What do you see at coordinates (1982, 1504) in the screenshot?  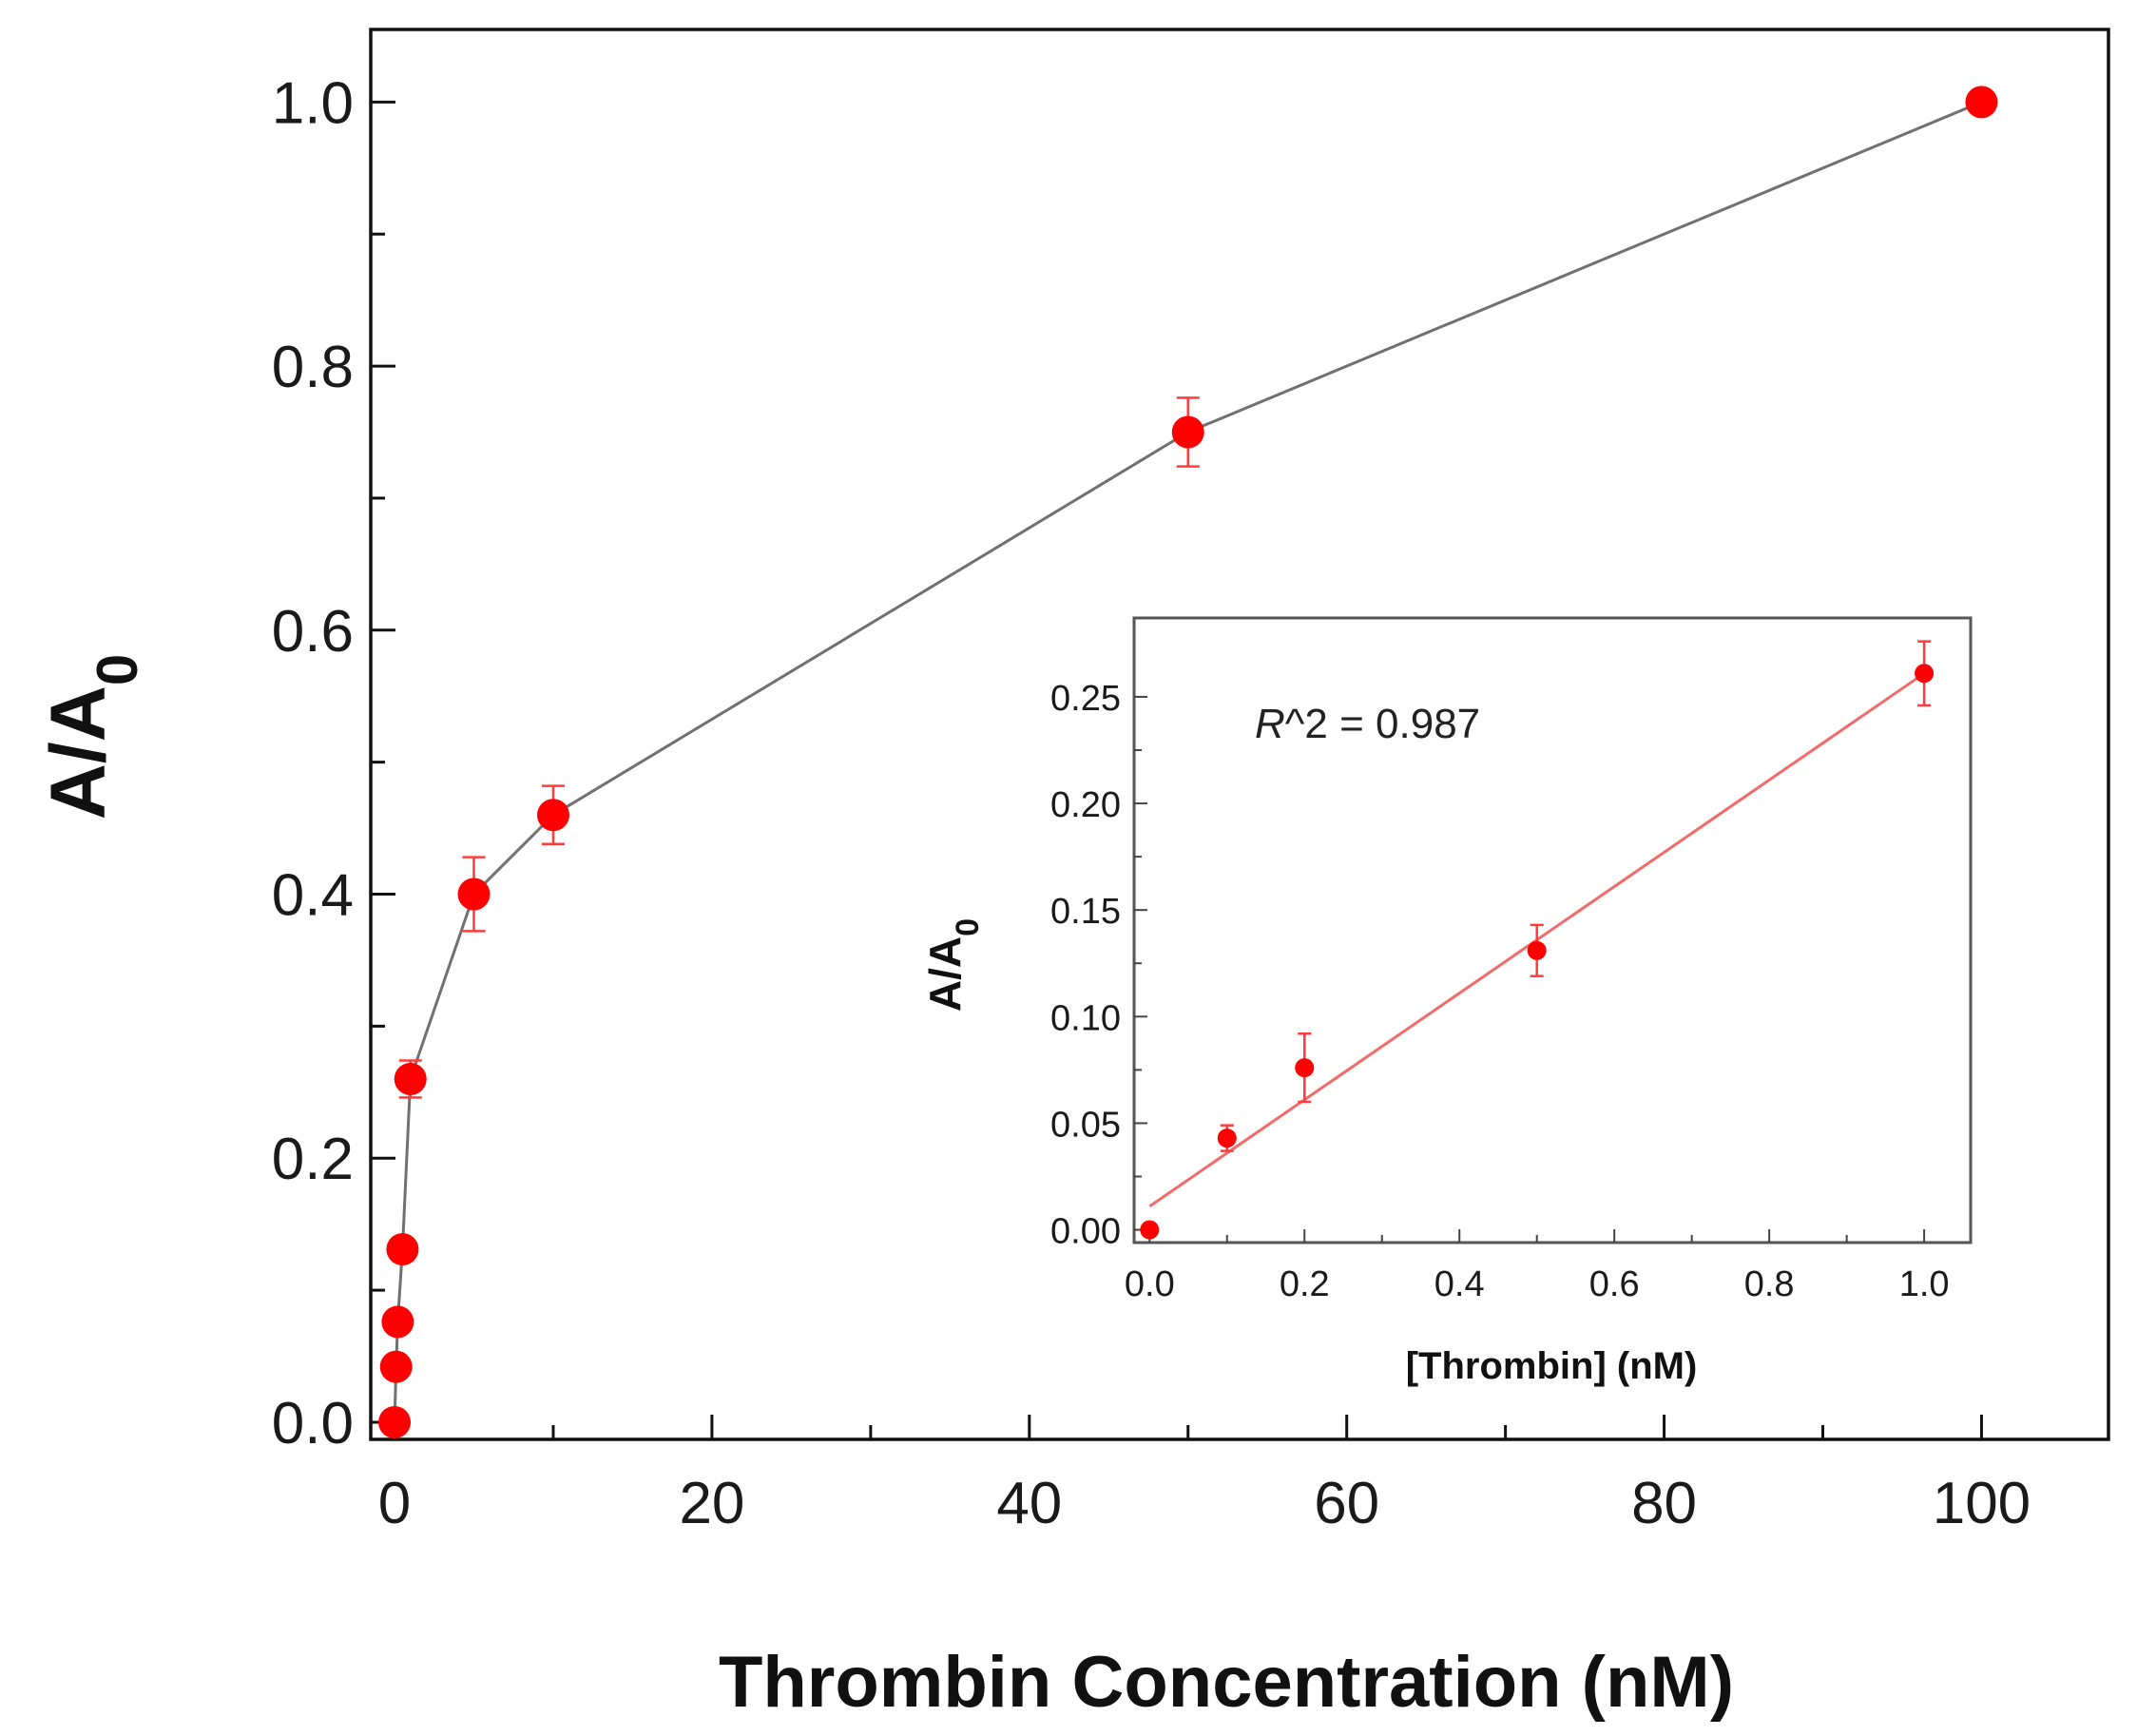 I see `main-x-tick-label: 100` at bounding box center [1982, 1504].